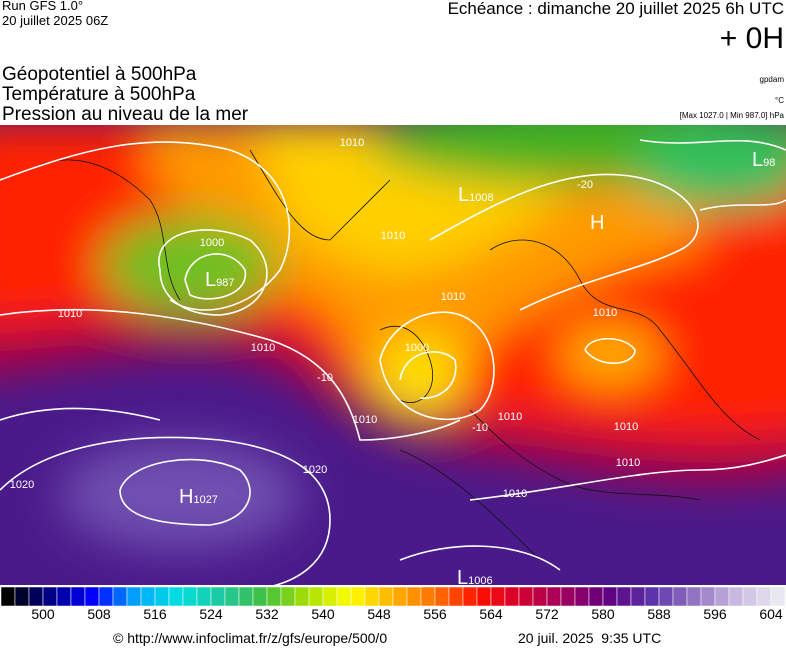 The image size is (786, 648). Describe the element at coordinates (99, 614) in the screenshot. I see `colorbar-tick-label: 508` at that location.